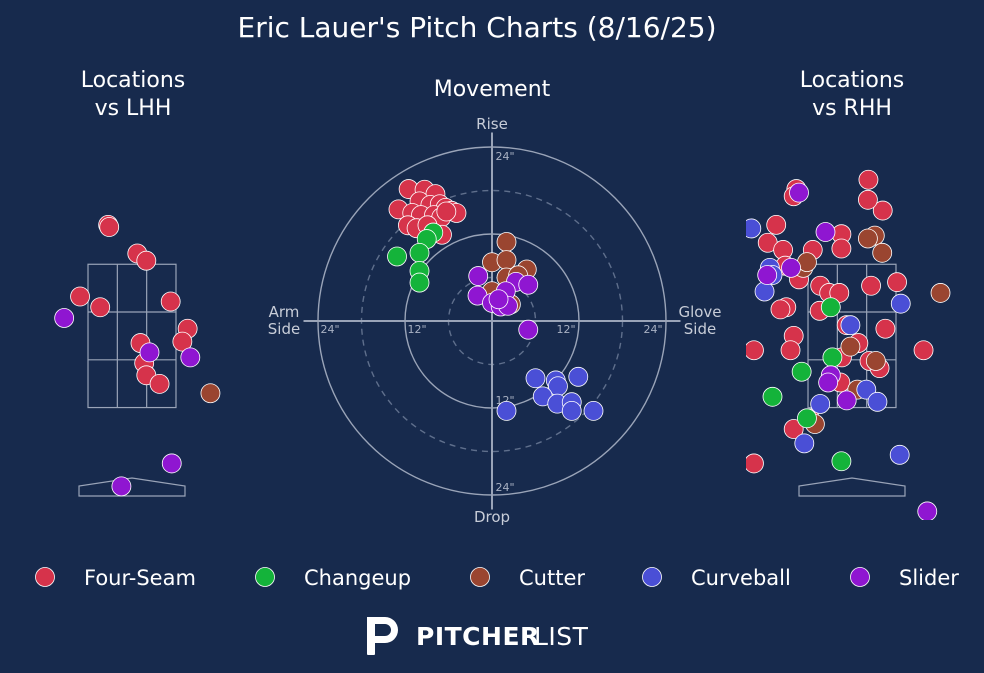 The height and width of the screenshot is (673, 984). I want to click on panel-title-line-2: vs LHH, so click(133, 108).